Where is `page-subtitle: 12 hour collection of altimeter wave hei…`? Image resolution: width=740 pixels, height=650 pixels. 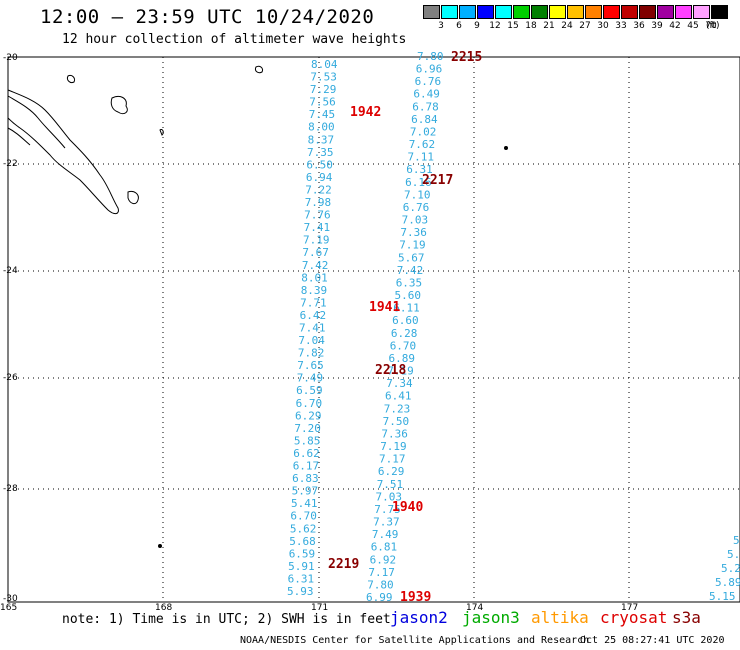 page-subtitle: 12 hour collection of altimeter wave hei… is located at coordinates (234, 39).